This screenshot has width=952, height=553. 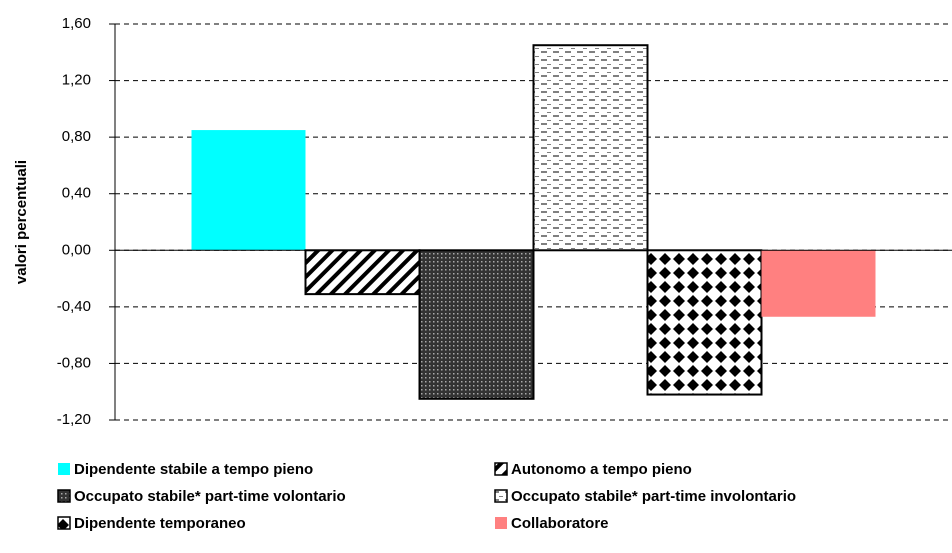 I want to click on y-axis-label: valori percentuali, so click(x=21, y=222).